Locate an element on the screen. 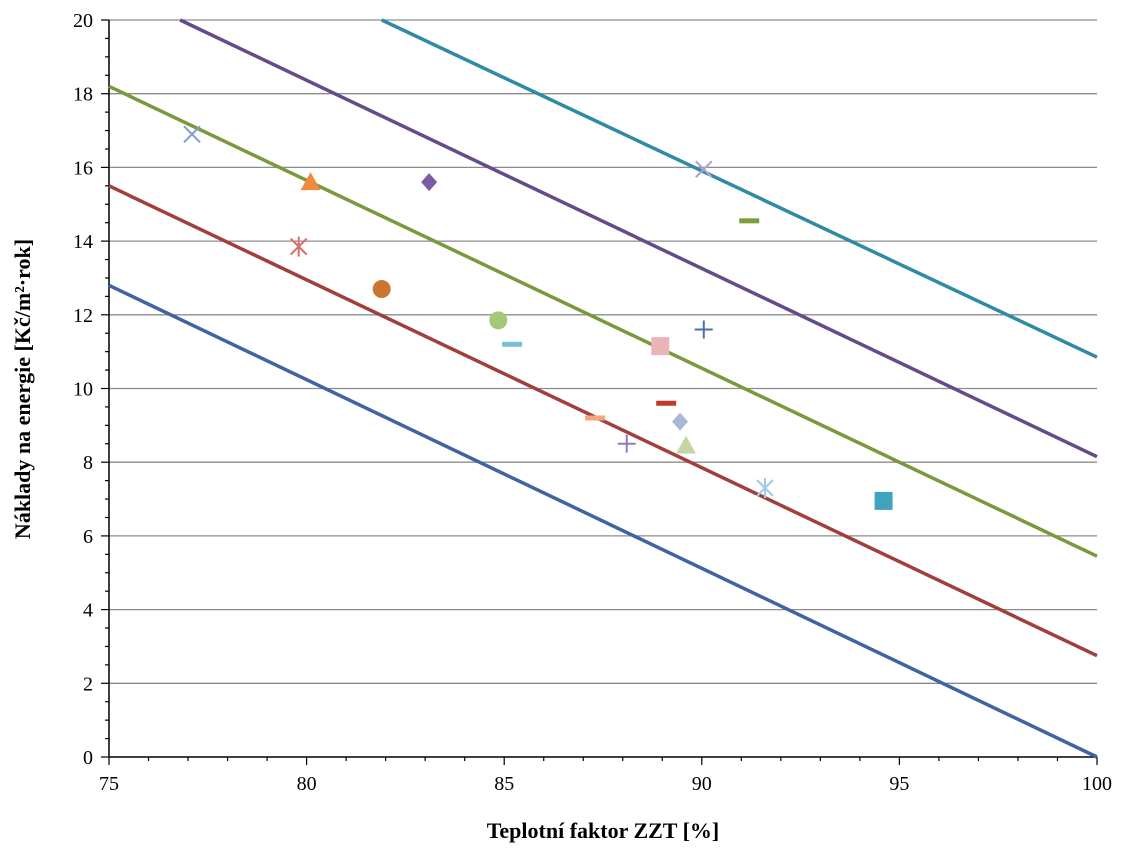 Image resolution: width=1128 pixels, height=852 pixels. x-tick-label-95: 95 is located at coordinates (899, 784).